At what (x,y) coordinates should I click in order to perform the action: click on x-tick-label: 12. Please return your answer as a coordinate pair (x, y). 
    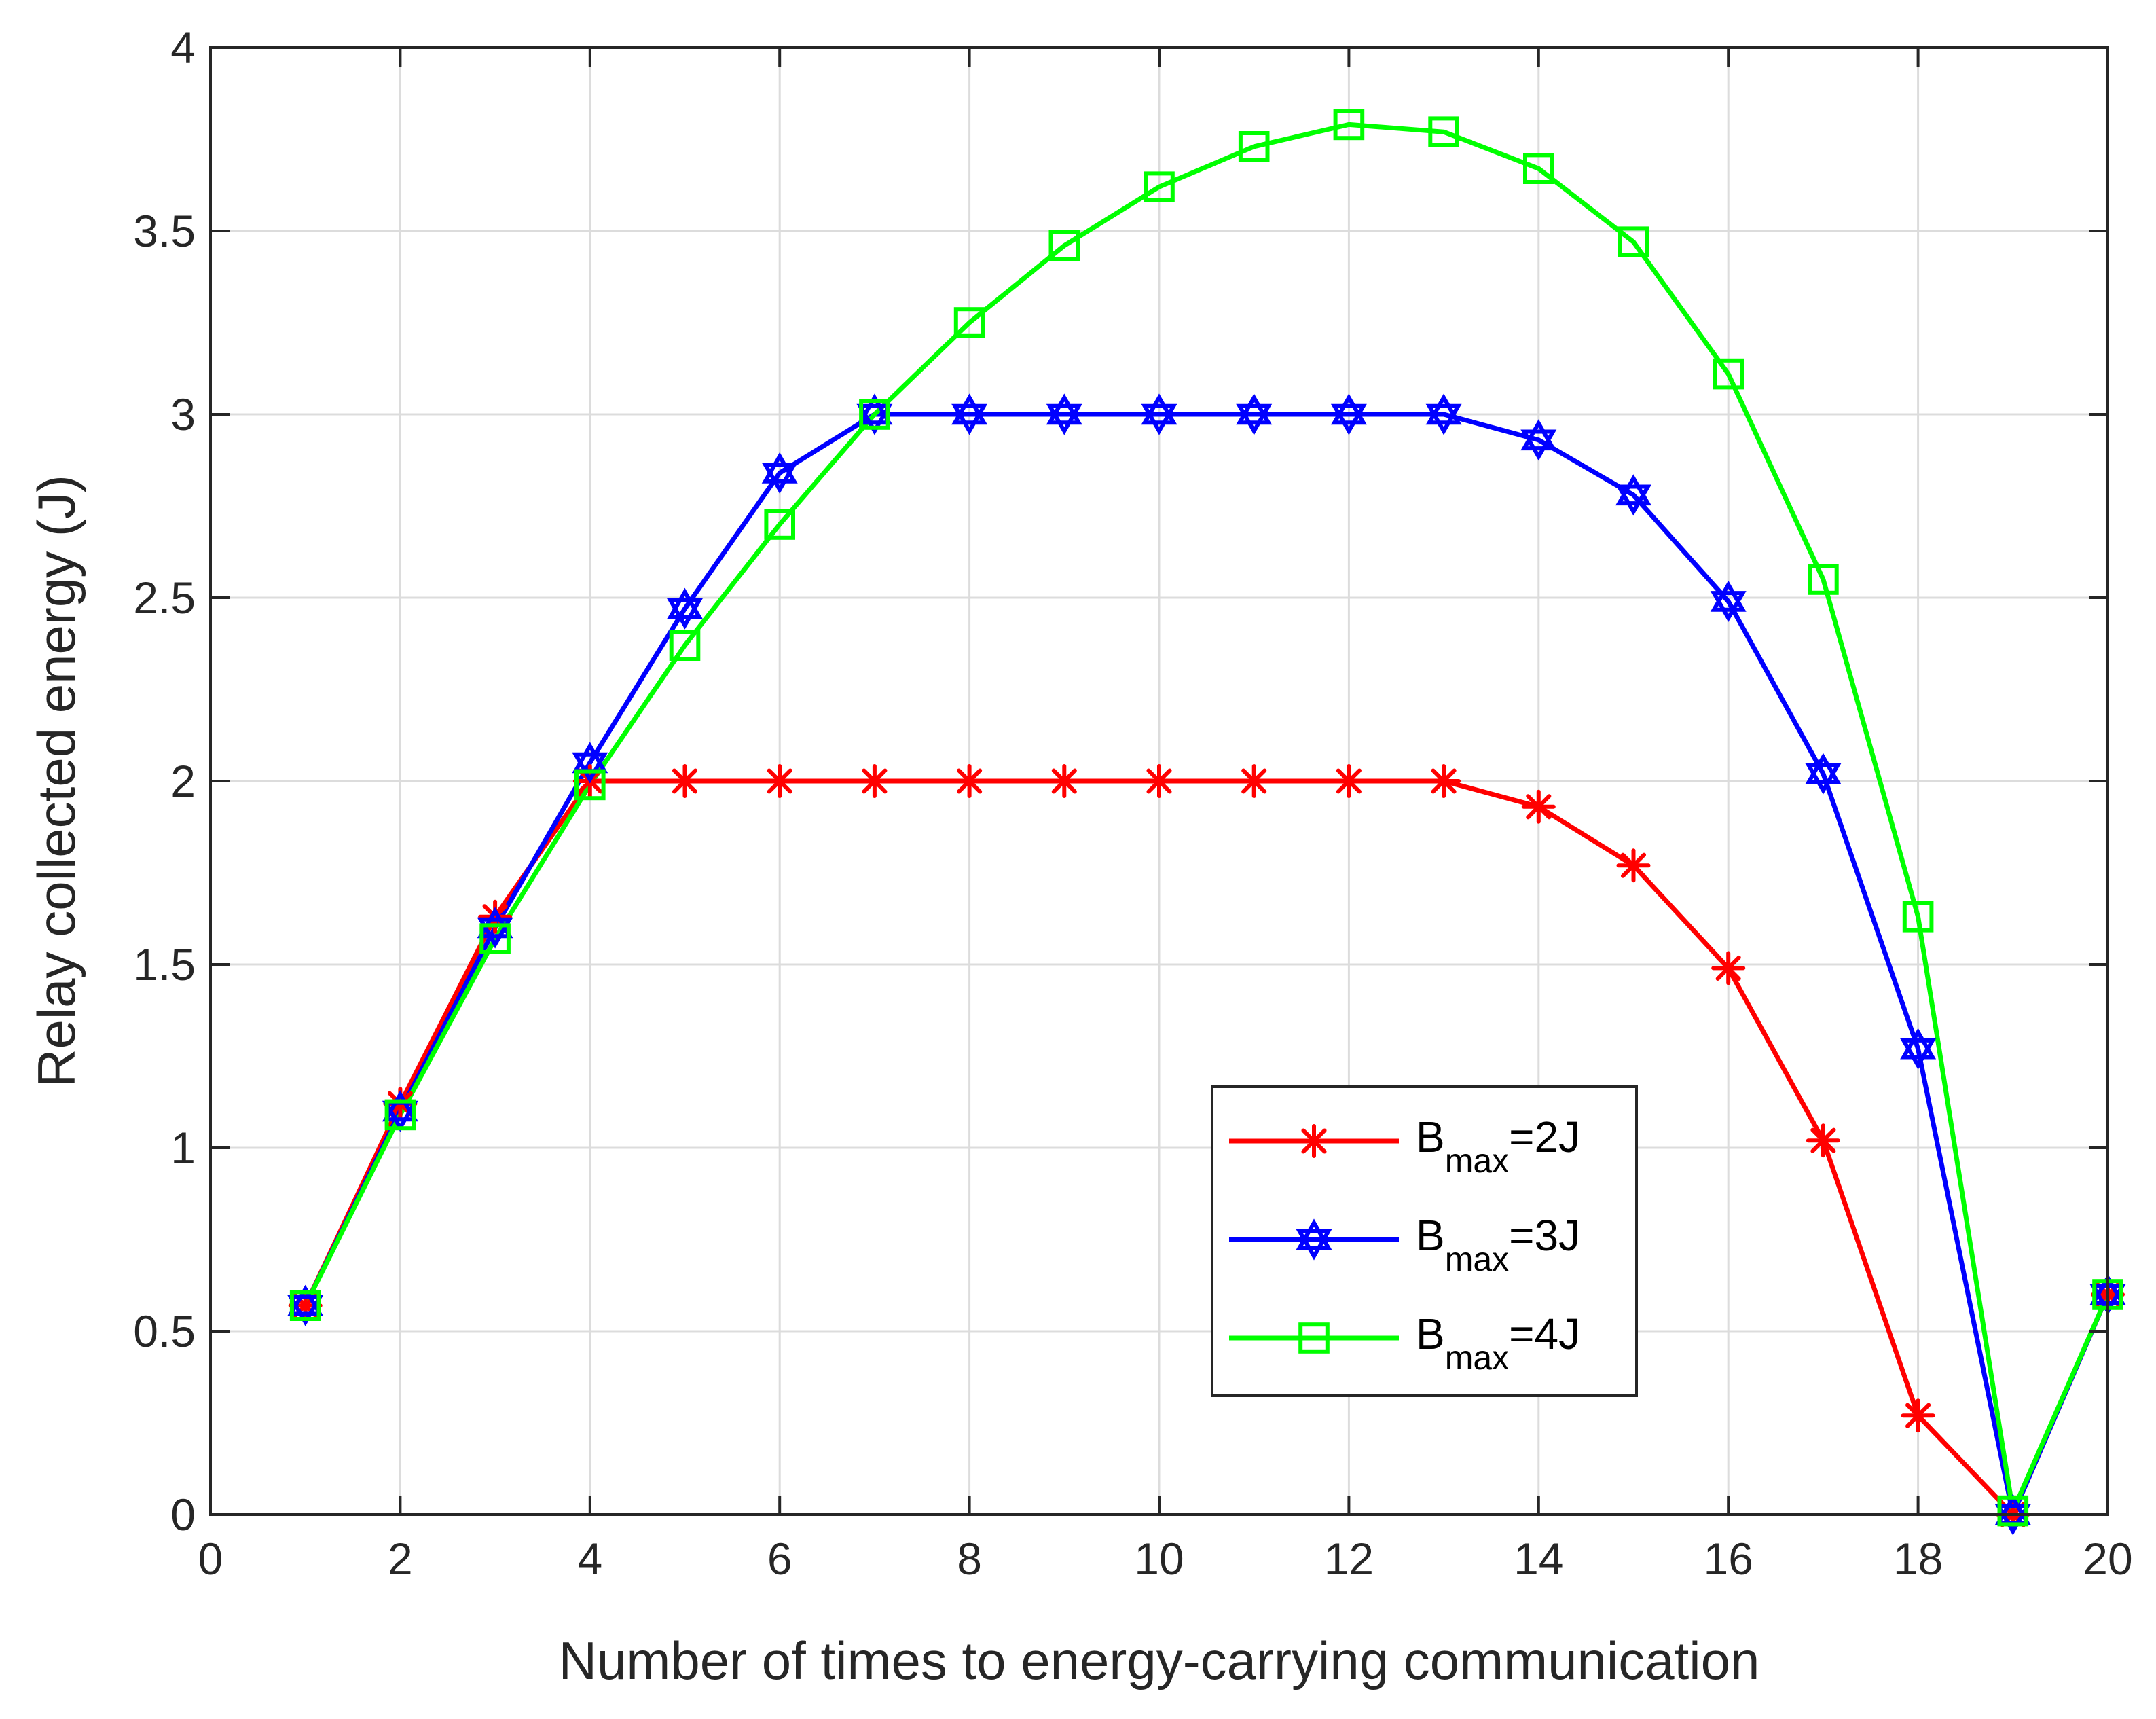
    Looking at the image, I should click on (1349, 1559).